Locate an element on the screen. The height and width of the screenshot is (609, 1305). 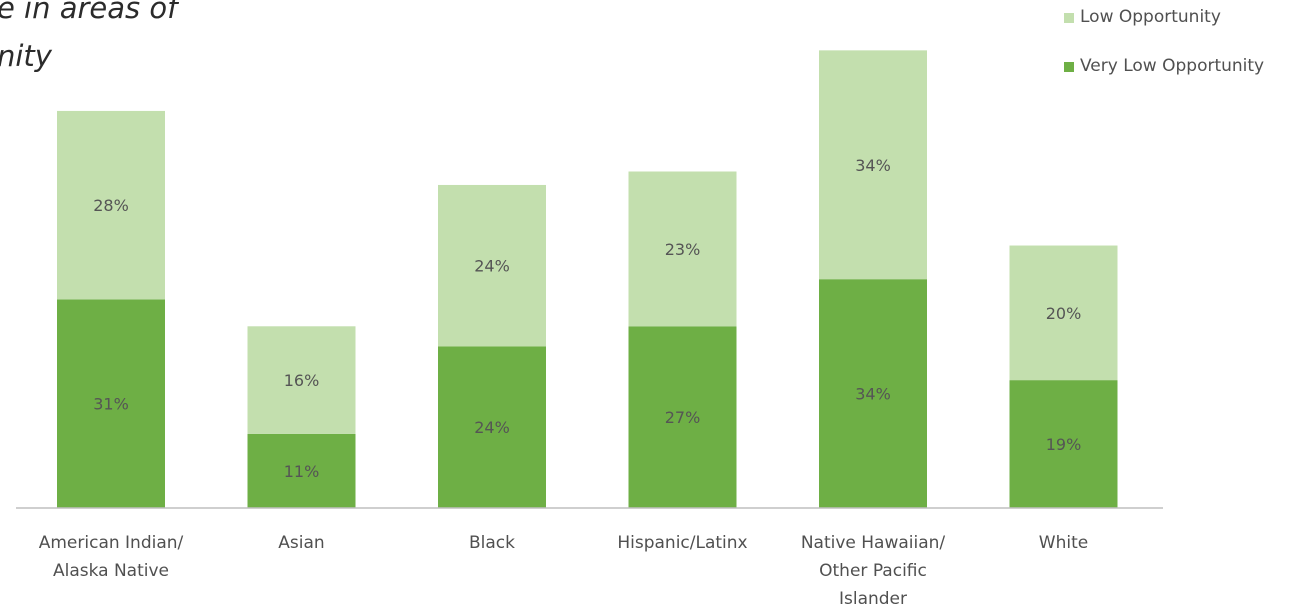
category-label: Asian is located at coordinates (301, 543).